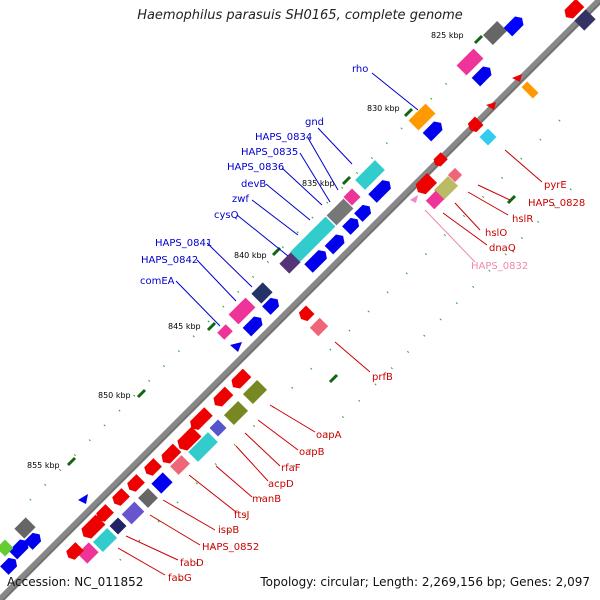 This screenshot has width=600, height=600. What do you see at coordinates (228, 530) in the screenshot?
I see `gene-label: ispB` at bounding box center [228, 530].